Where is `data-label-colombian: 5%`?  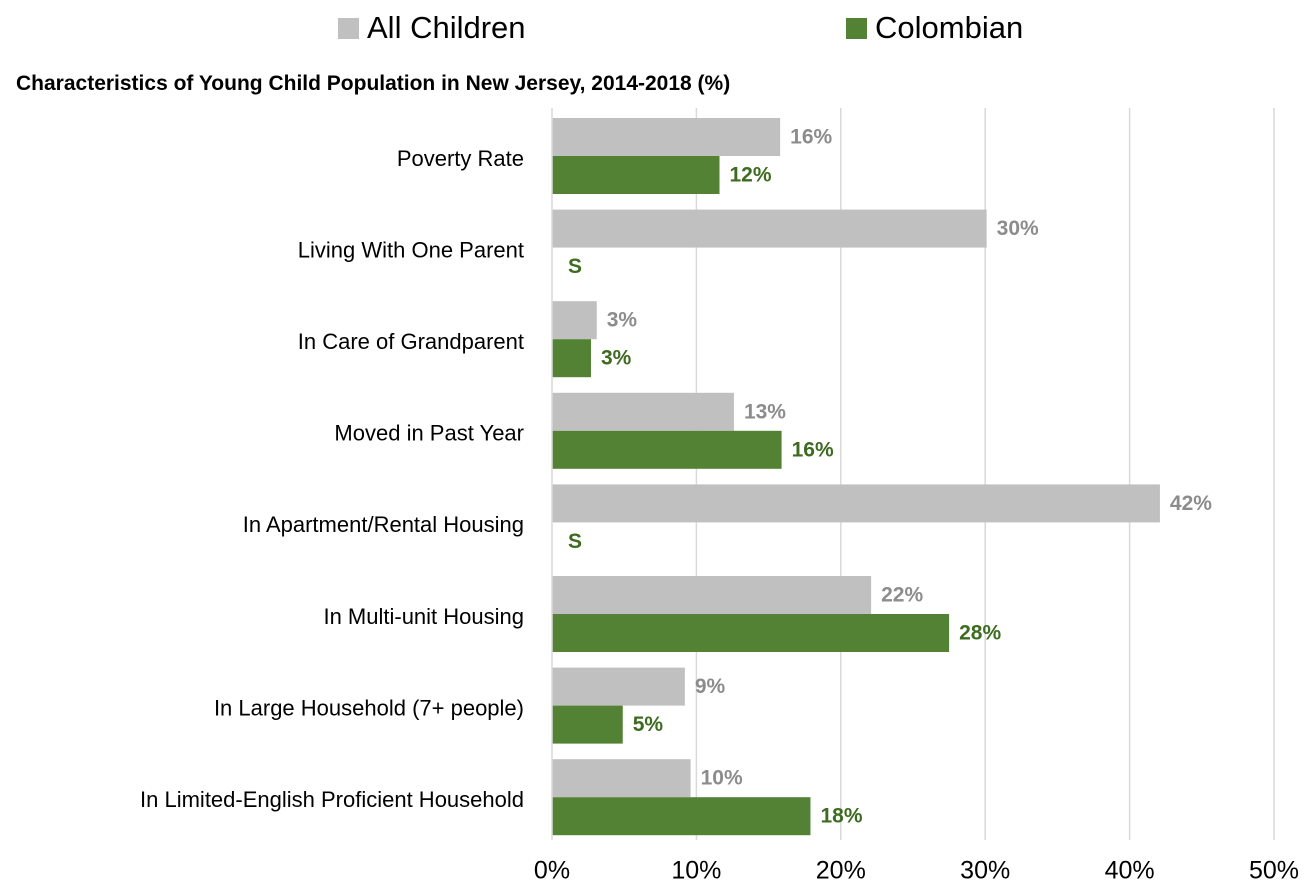
data-label-colombian: 5% is located at coordinates (648, 724).